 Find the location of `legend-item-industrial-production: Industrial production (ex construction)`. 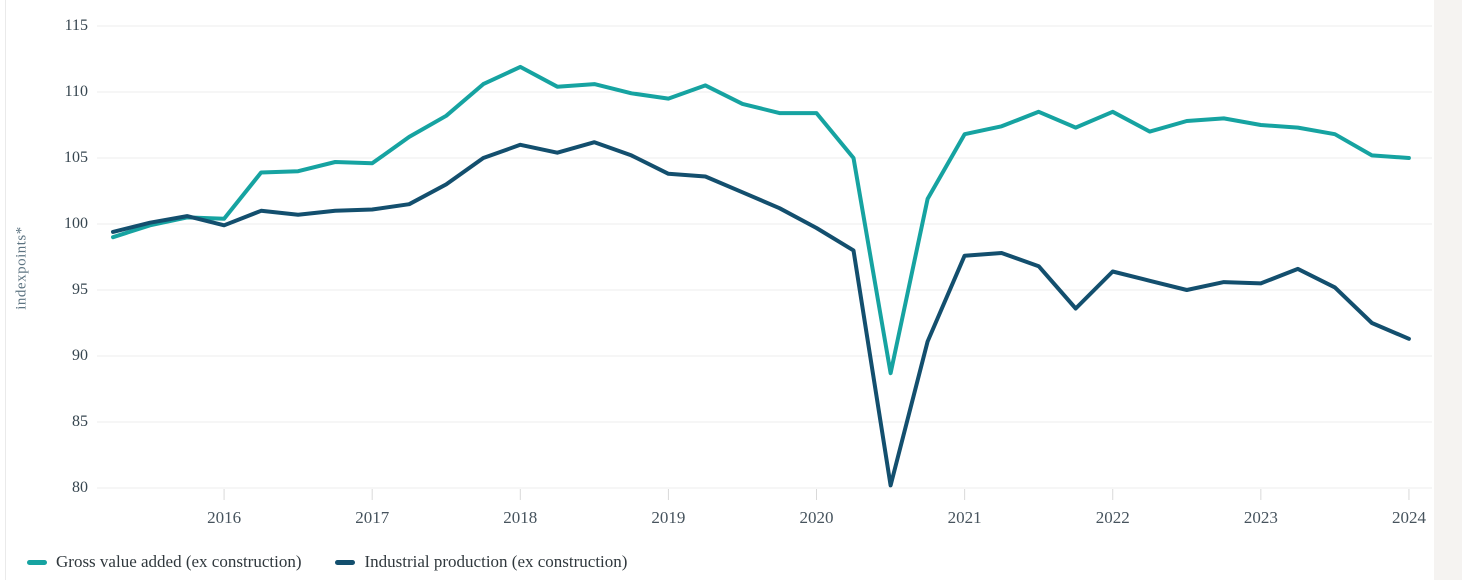

legend-item-industrial-production: Industrial production (ex construction) is located at coordinates (481, 562).